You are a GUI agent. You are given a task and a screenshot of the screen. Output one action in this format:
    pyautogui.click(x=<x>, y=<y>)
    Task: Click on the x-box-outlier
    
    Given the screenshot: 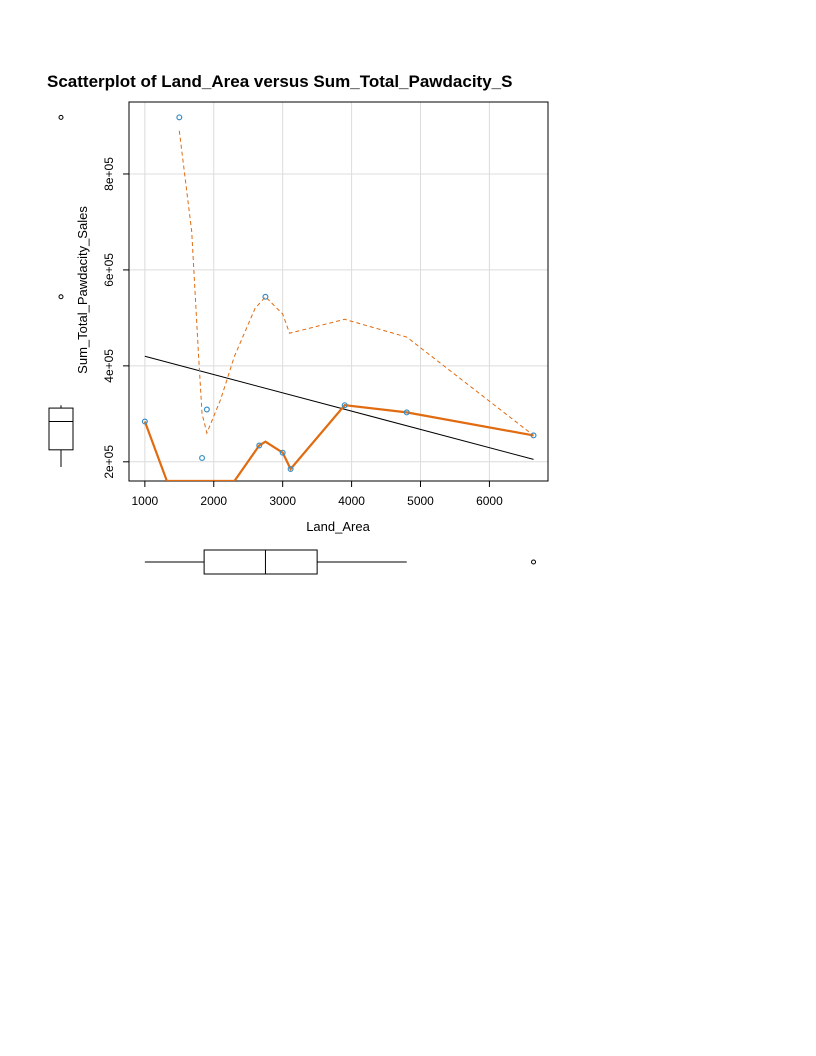 What is the action you would take?
    pyautogui.click(x=534, y=562)
    